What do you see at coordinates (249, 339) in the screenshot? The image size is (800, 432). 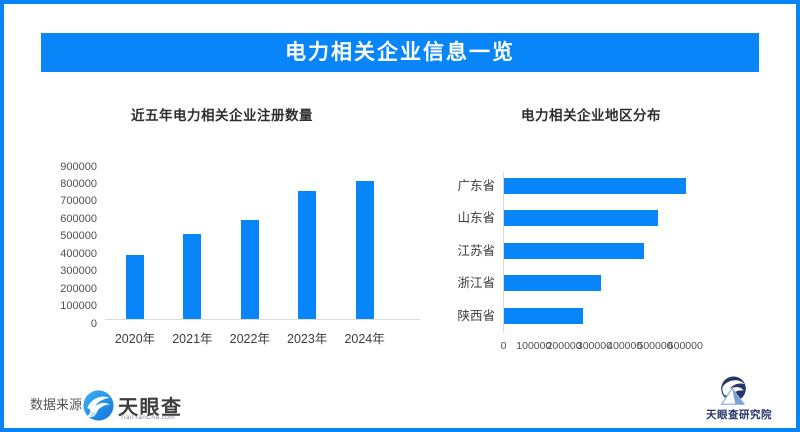 I see `registration-x-label: 2022年` at bounding box center [249, 339].